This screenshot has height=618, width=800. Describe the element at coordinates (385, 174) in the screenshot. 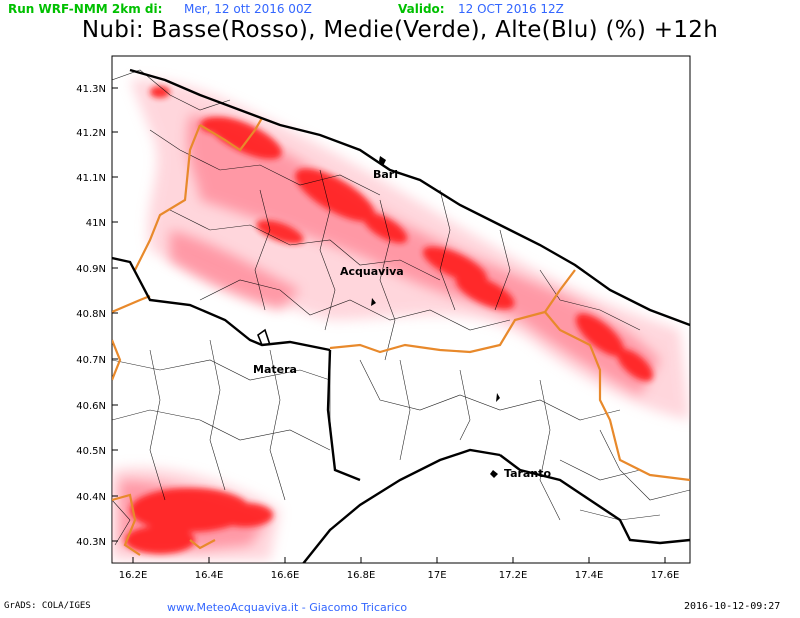

I see `city-label-bari: Bari` at that location.